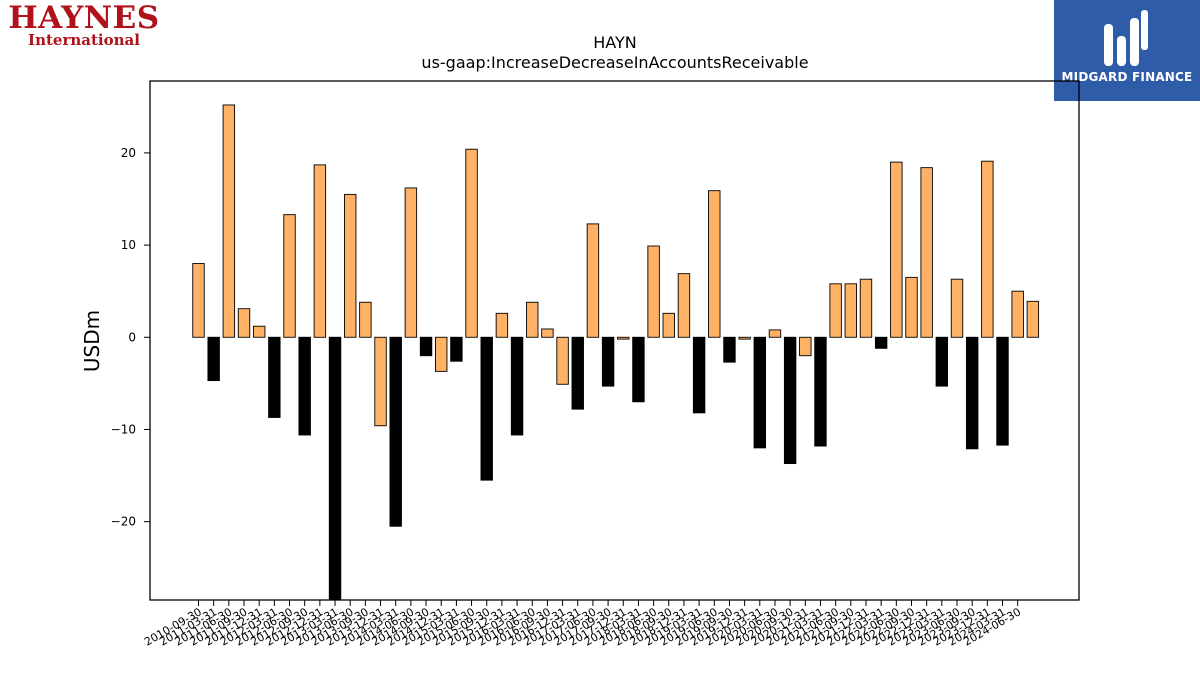  I want to click on midgard-finance-logo: MIDGARD FINANCE, so click(1127, 50).